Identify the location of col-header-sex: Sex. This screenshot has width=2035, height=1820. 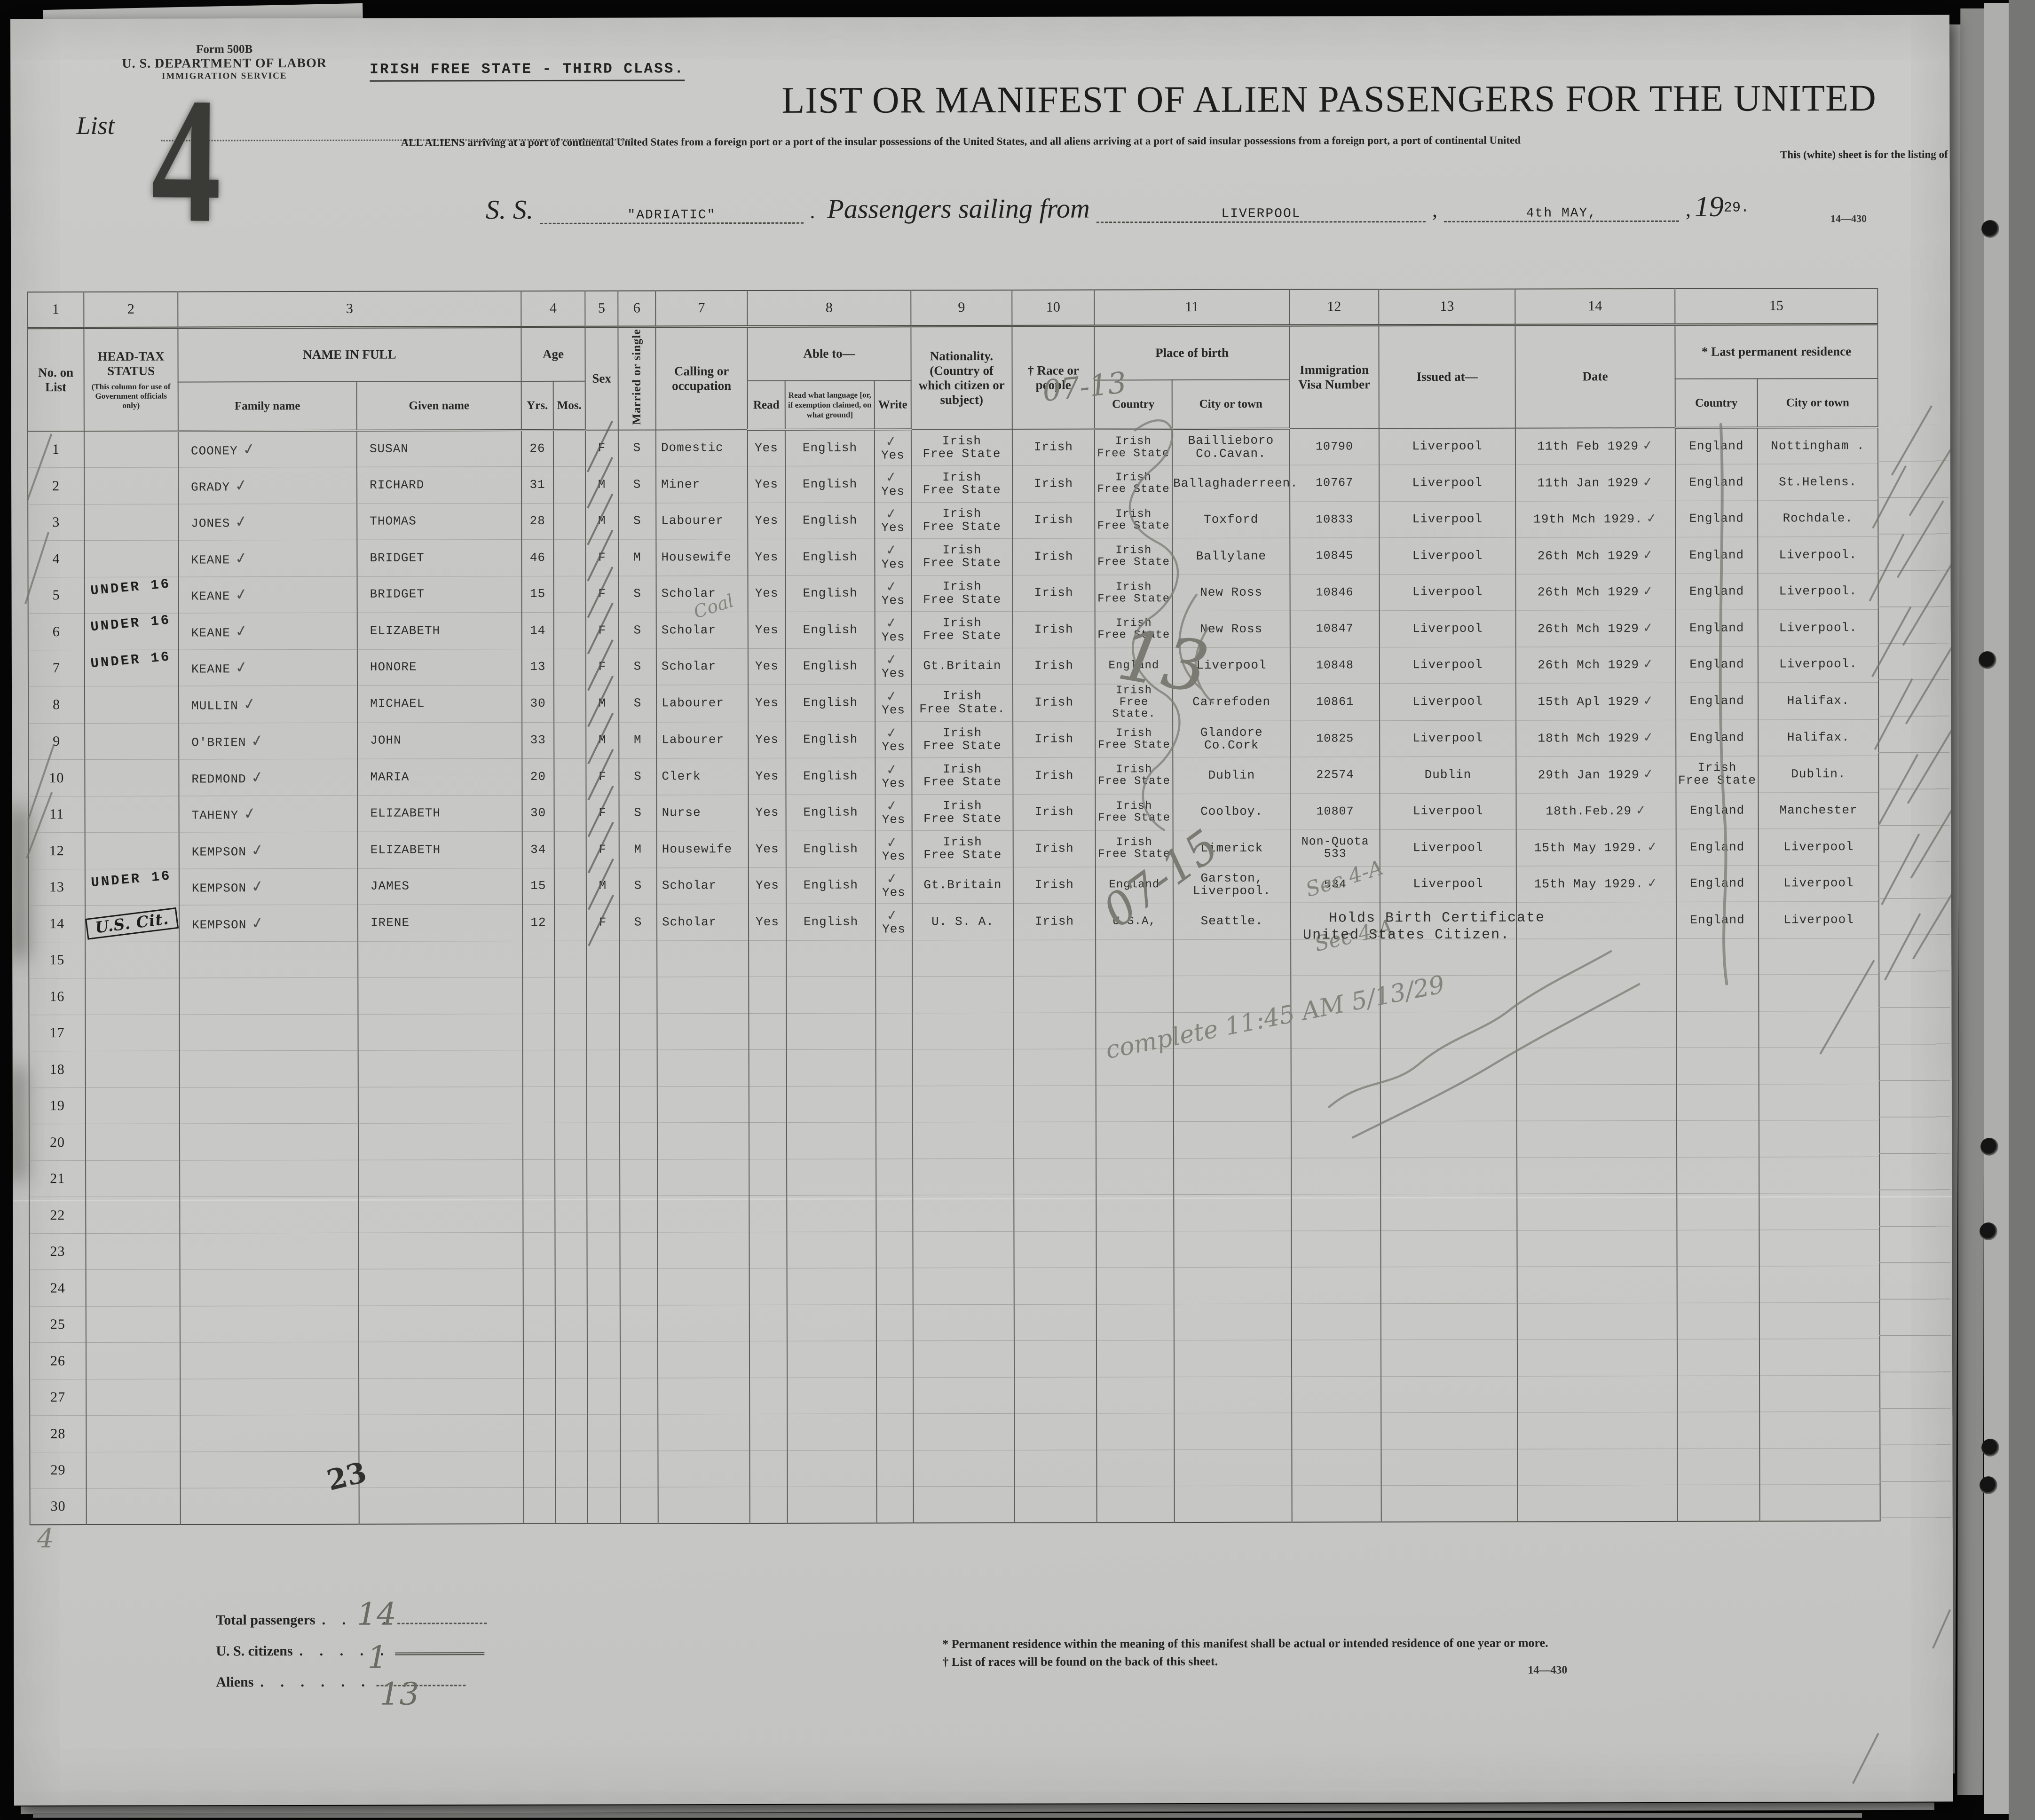
(601, 378).